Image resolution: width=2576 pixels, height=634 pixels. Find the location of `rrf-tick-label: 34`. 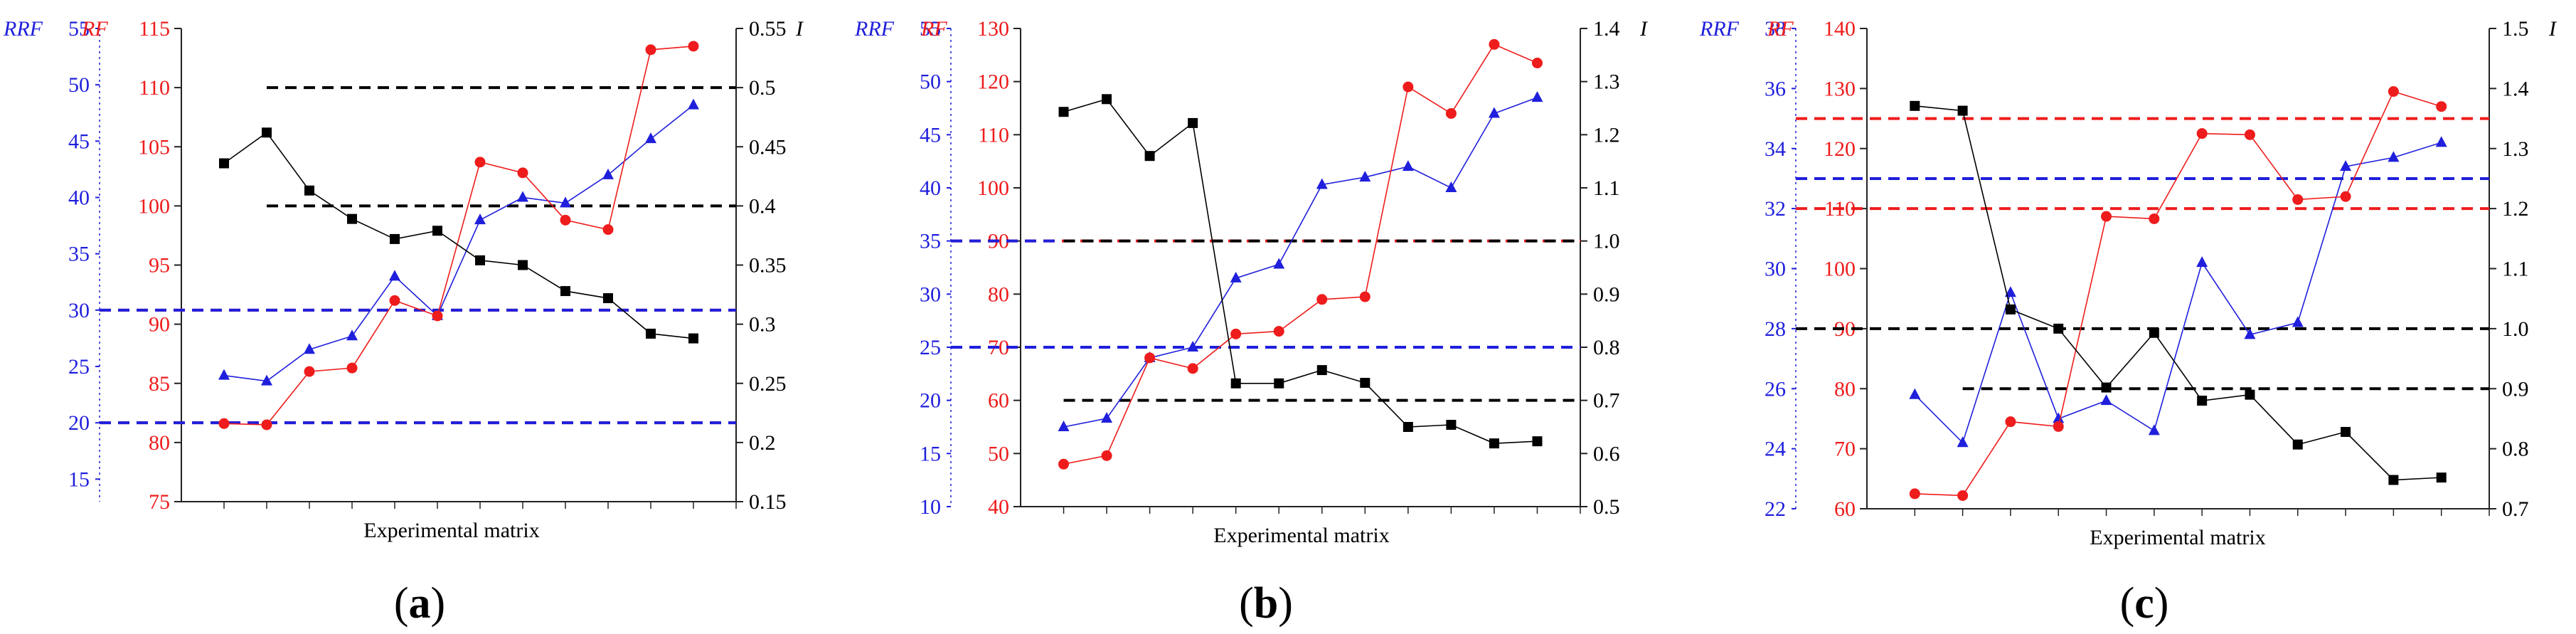

rrf-tick-label: 34 is located at coordinates (1775, 149).